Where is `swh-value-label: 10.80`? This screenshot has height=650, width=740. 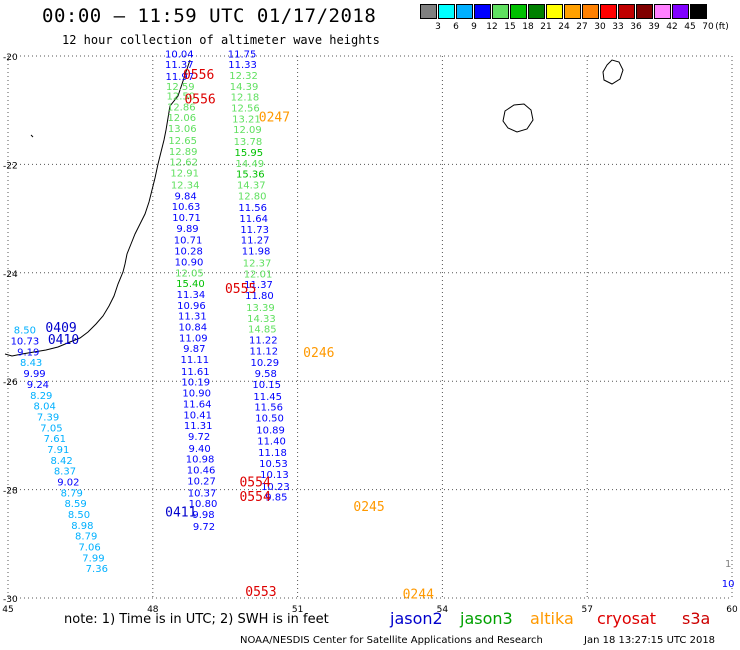
swh-value-label: 10.80 is located at coordinates (203, 504).